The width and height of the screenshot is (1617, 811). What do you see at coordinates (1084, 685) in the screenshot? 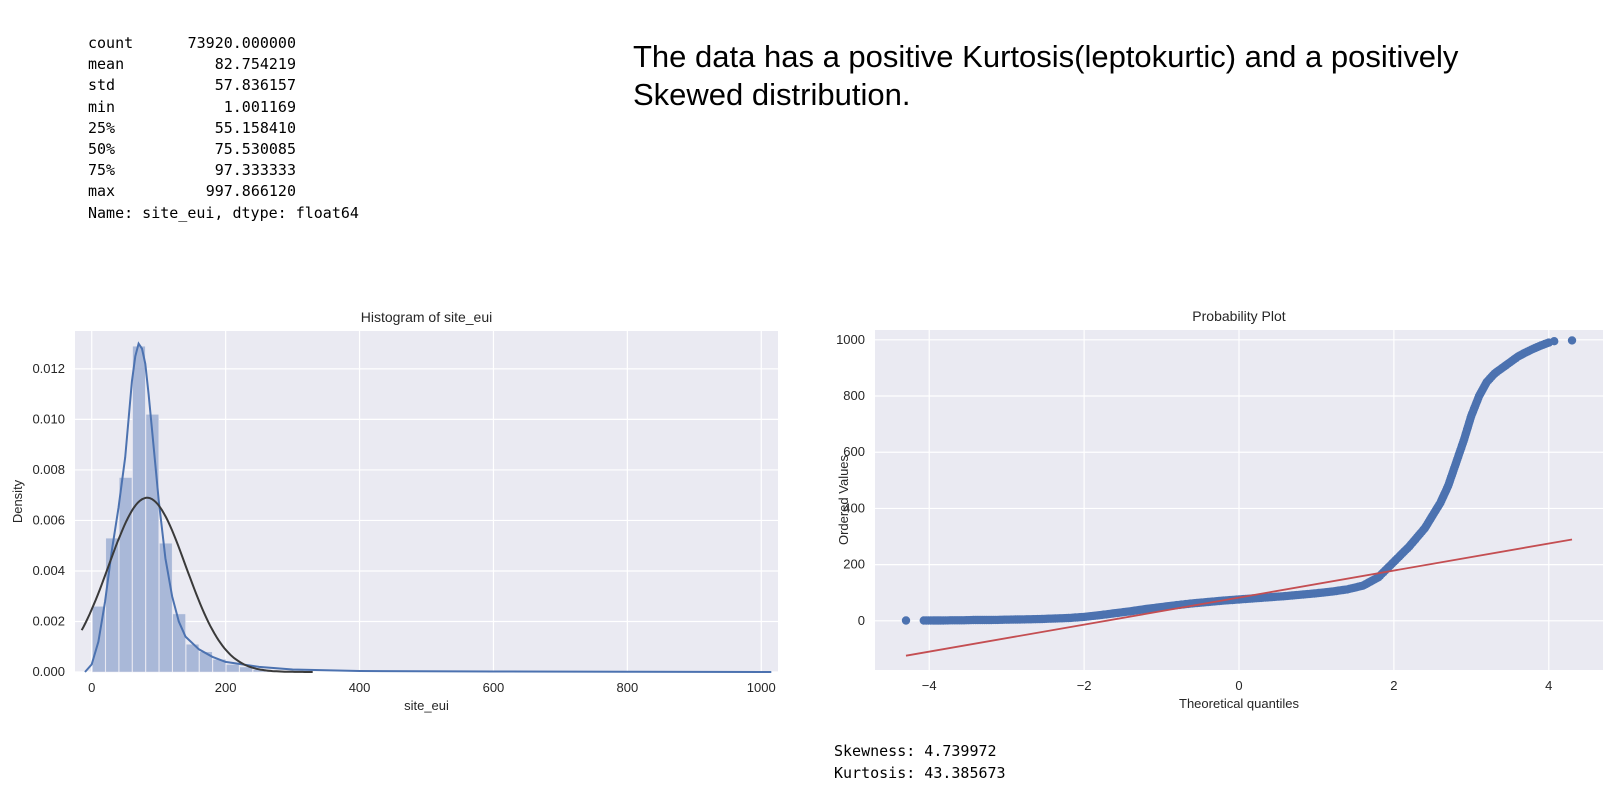
I see `prob-xtick-label: −2` at bounding box center [1084, 685].